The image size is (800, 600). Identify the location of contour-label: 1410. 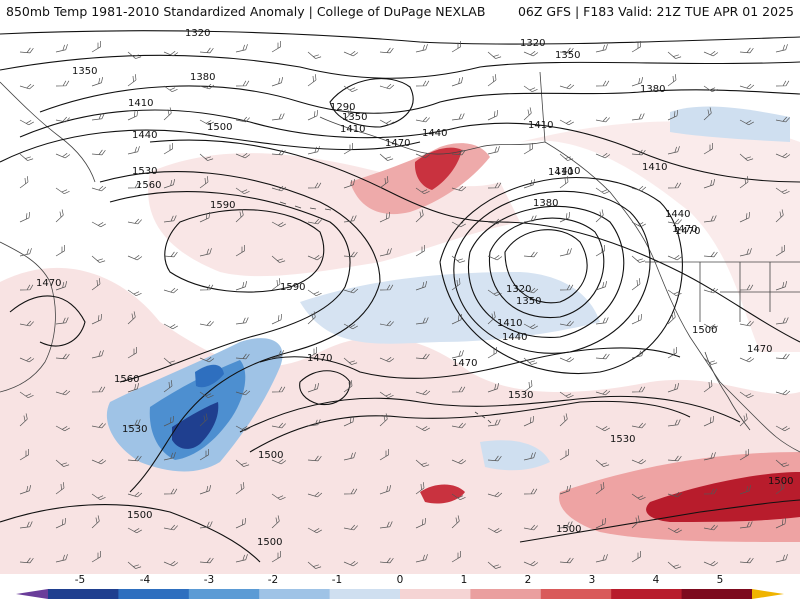
(352, 129).